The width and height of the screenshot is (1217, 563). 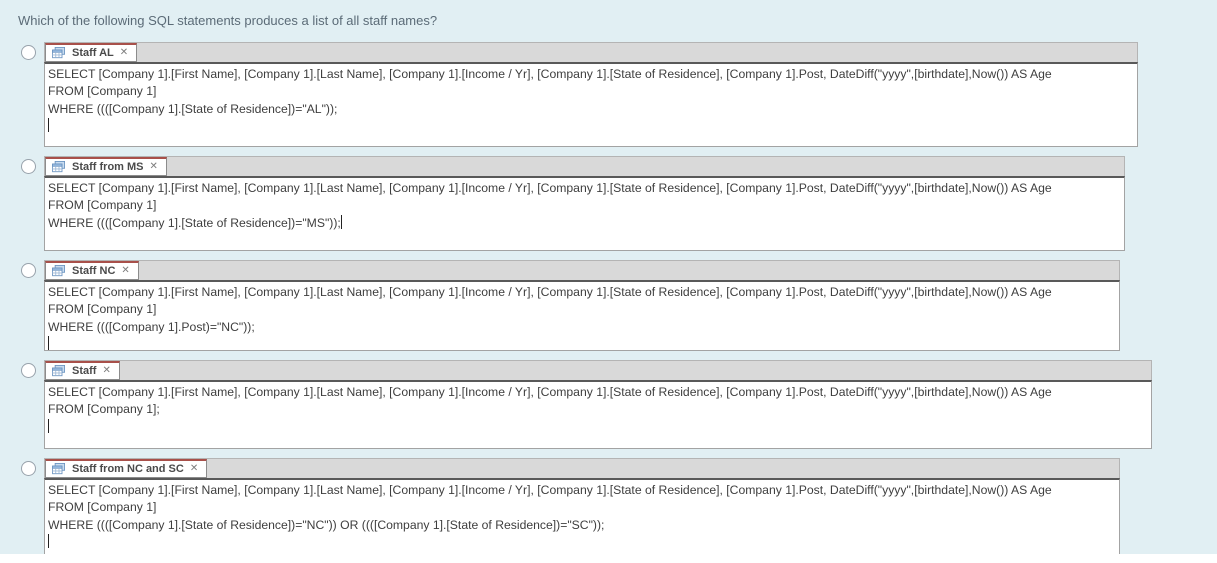 I want to click on query-tab: Staff AL ✕, so click(x=91, y=52).